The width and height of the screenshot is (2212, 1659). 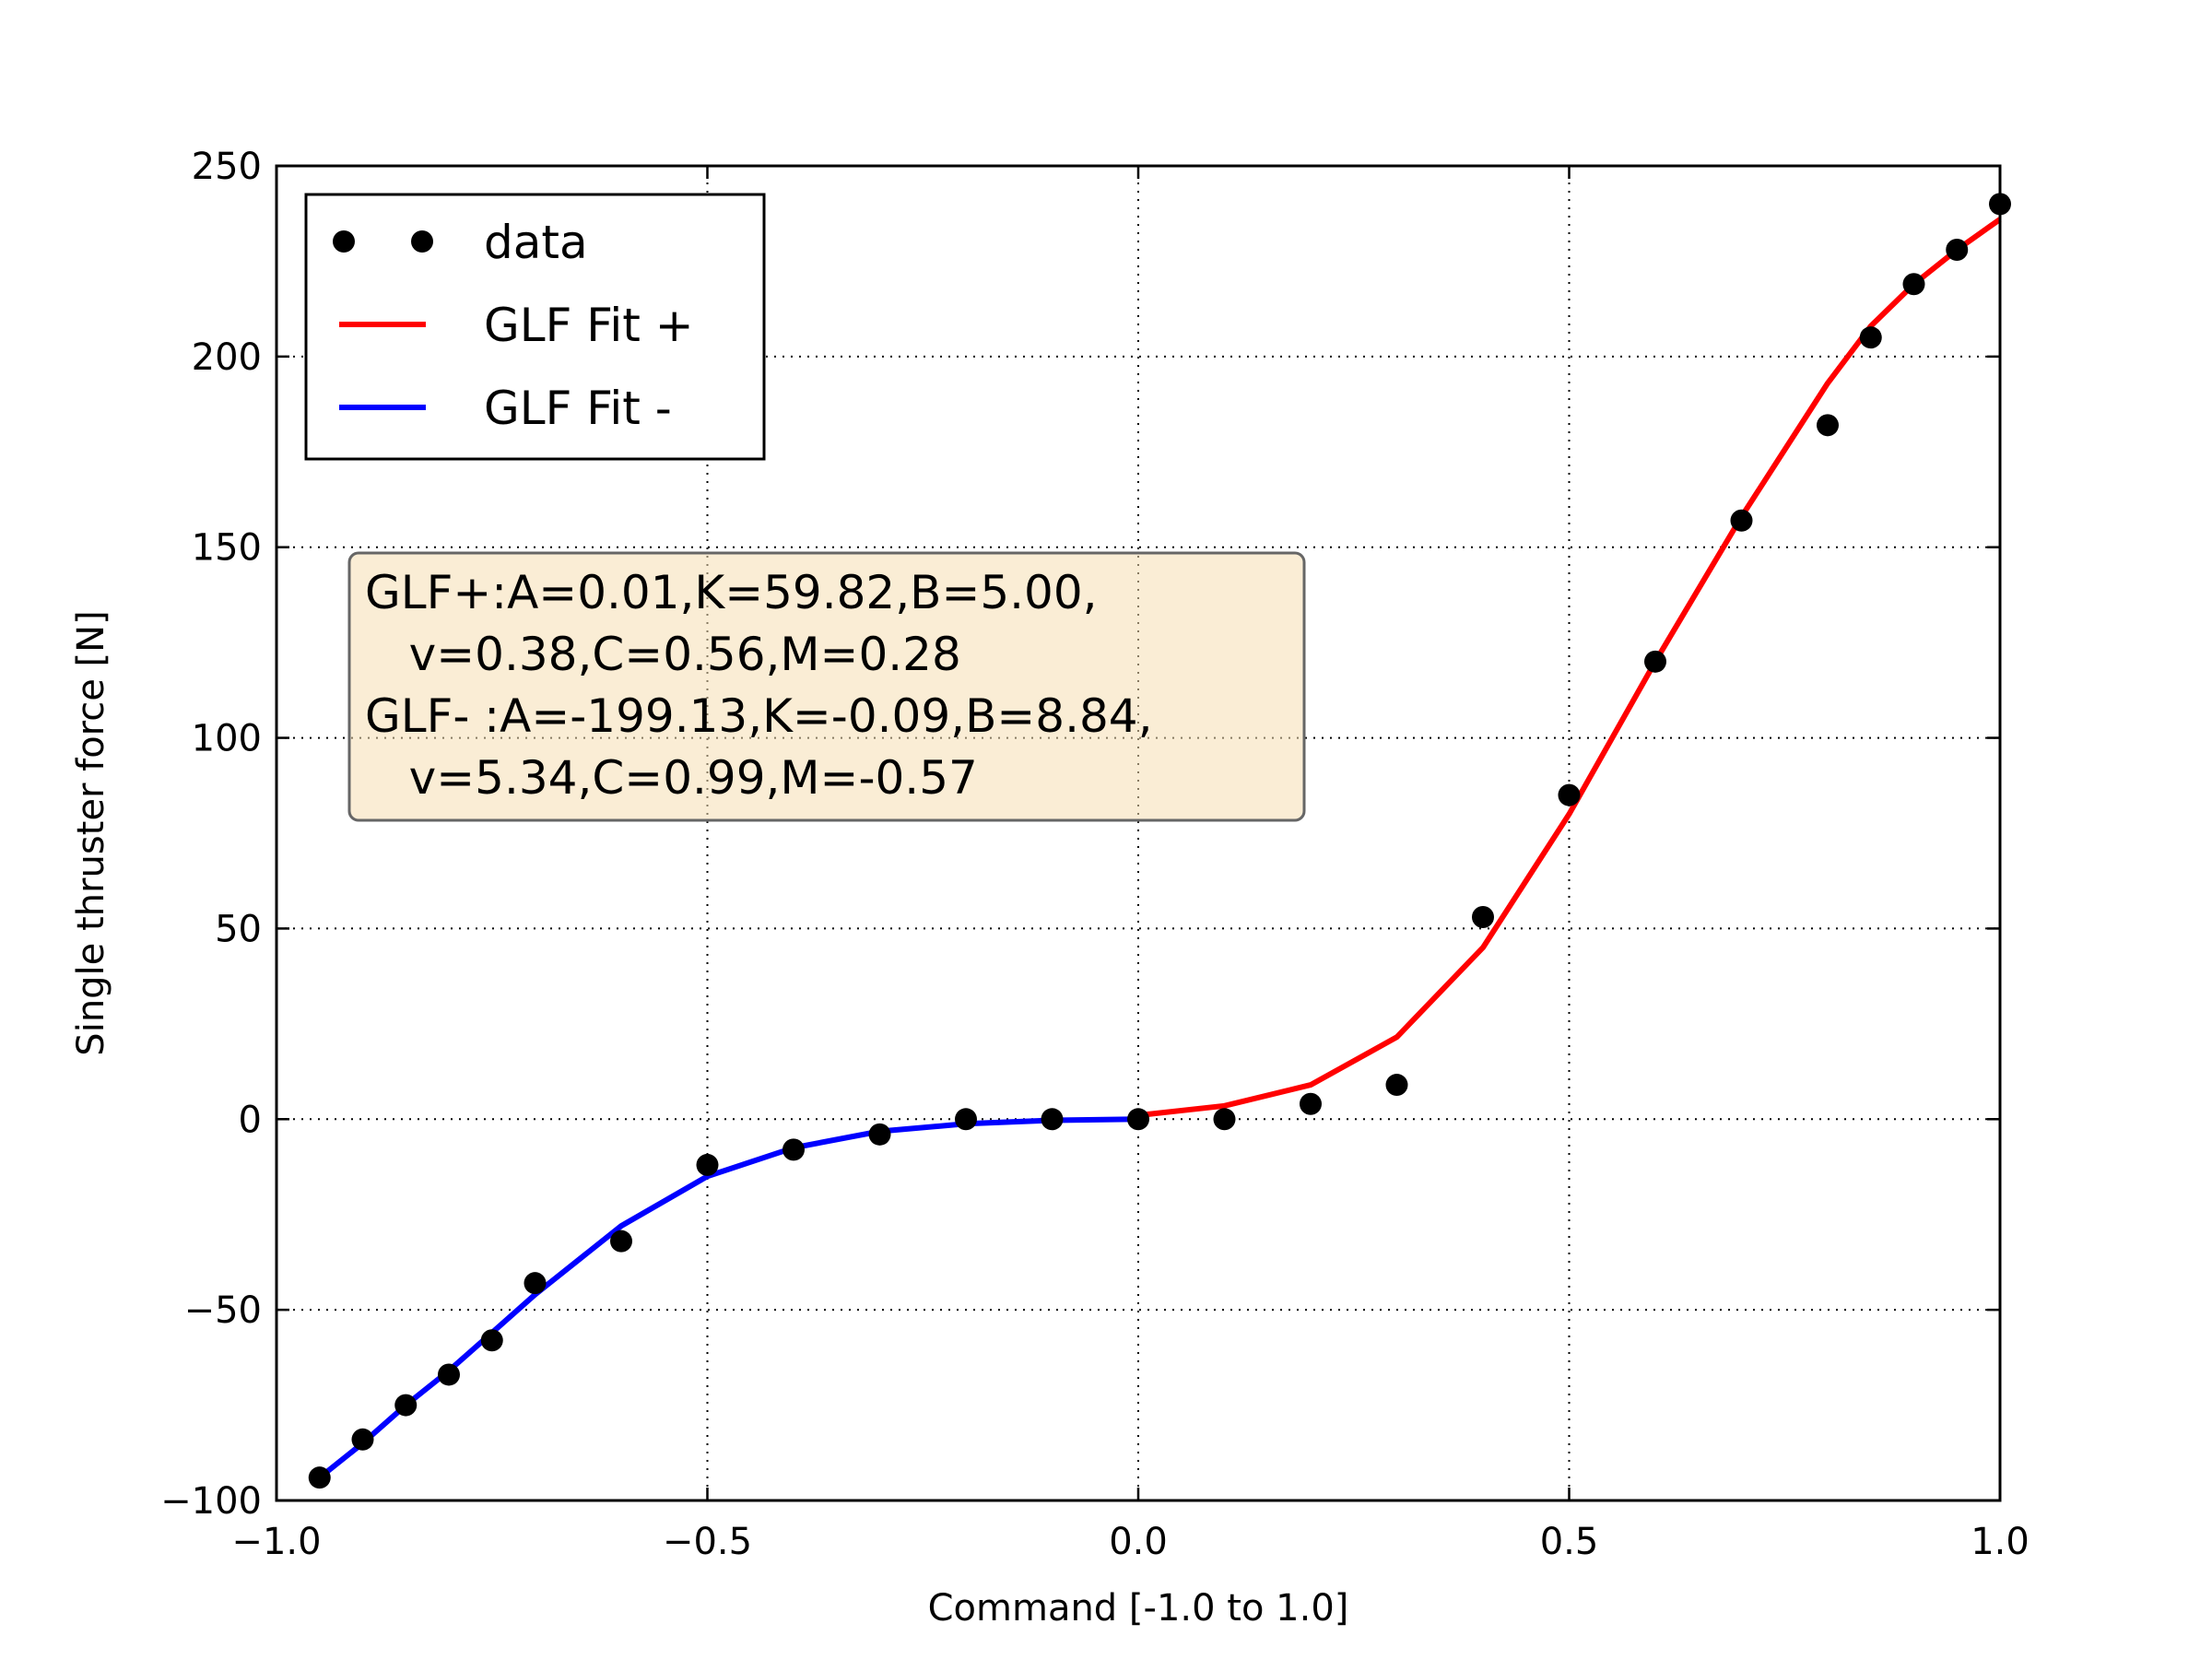 What do you see at coordinates (671, 778) in the screenshot?
I see `annotation-line-4: v=5.34,C=0.99,M=-0.57` at bounding box center [671, 778].